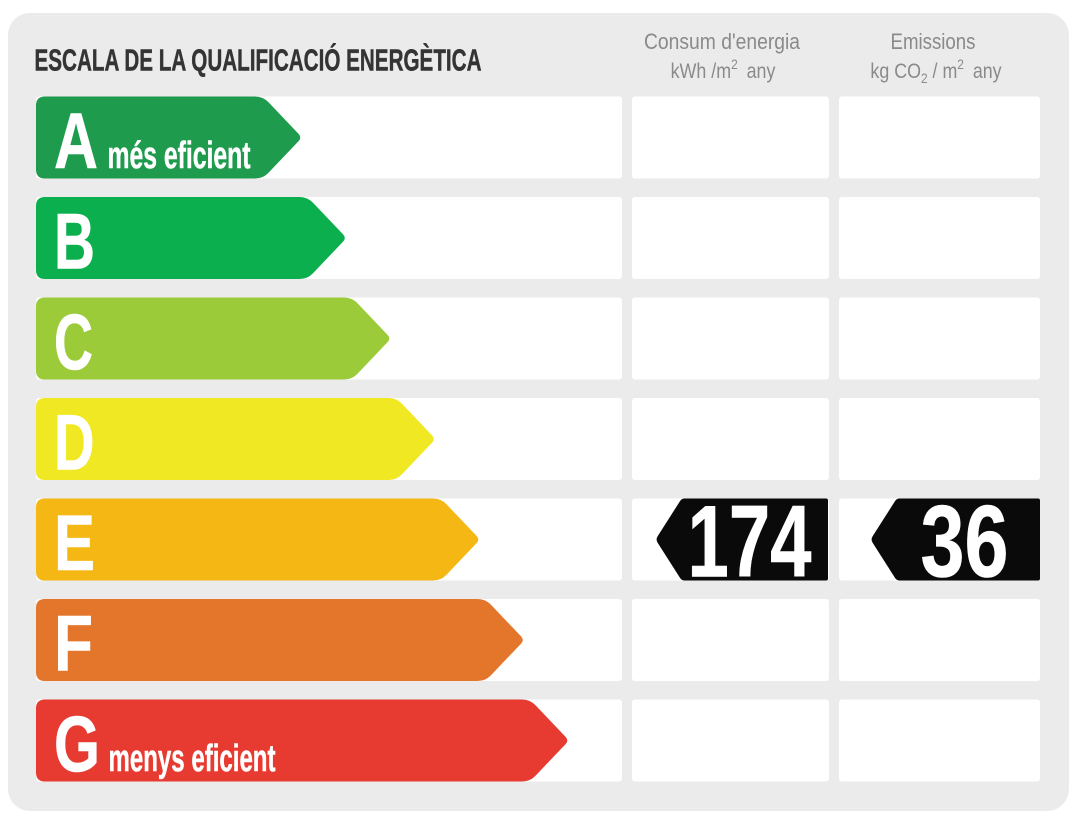 The width and height of the screenshot is (1079, 827). What do you see at coordinates (723, 69) in the screenshot?
I see `svg-text: kWh /m2 any` at bounding box center [723, 69].